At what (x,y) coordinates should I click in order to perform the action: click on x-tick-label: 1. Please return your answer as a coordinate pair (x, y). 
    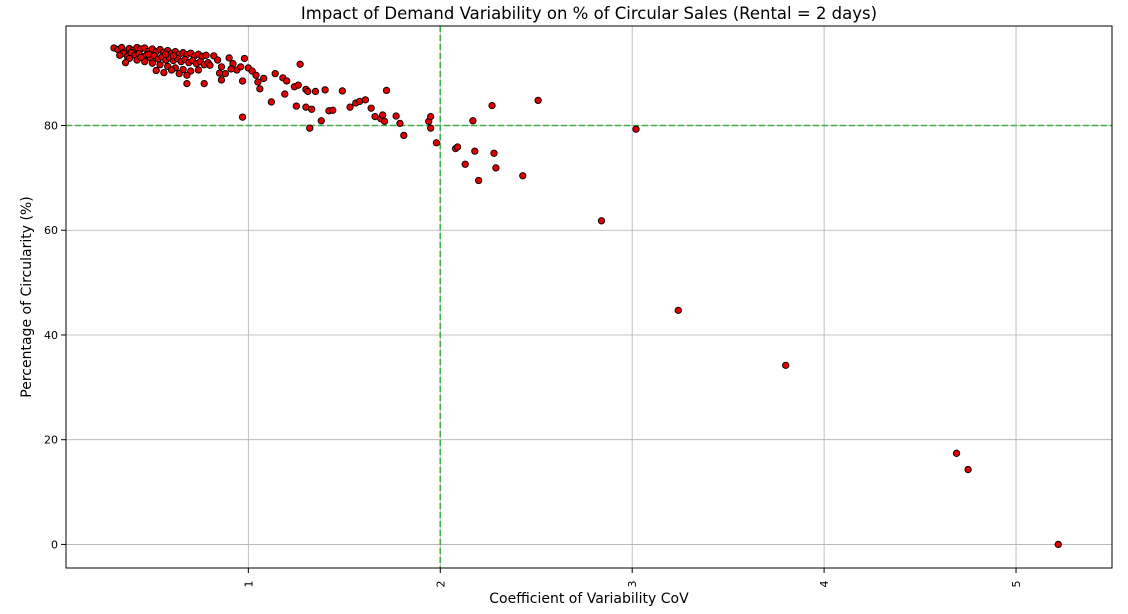
    Looking at the image, I should click on (248, 584).